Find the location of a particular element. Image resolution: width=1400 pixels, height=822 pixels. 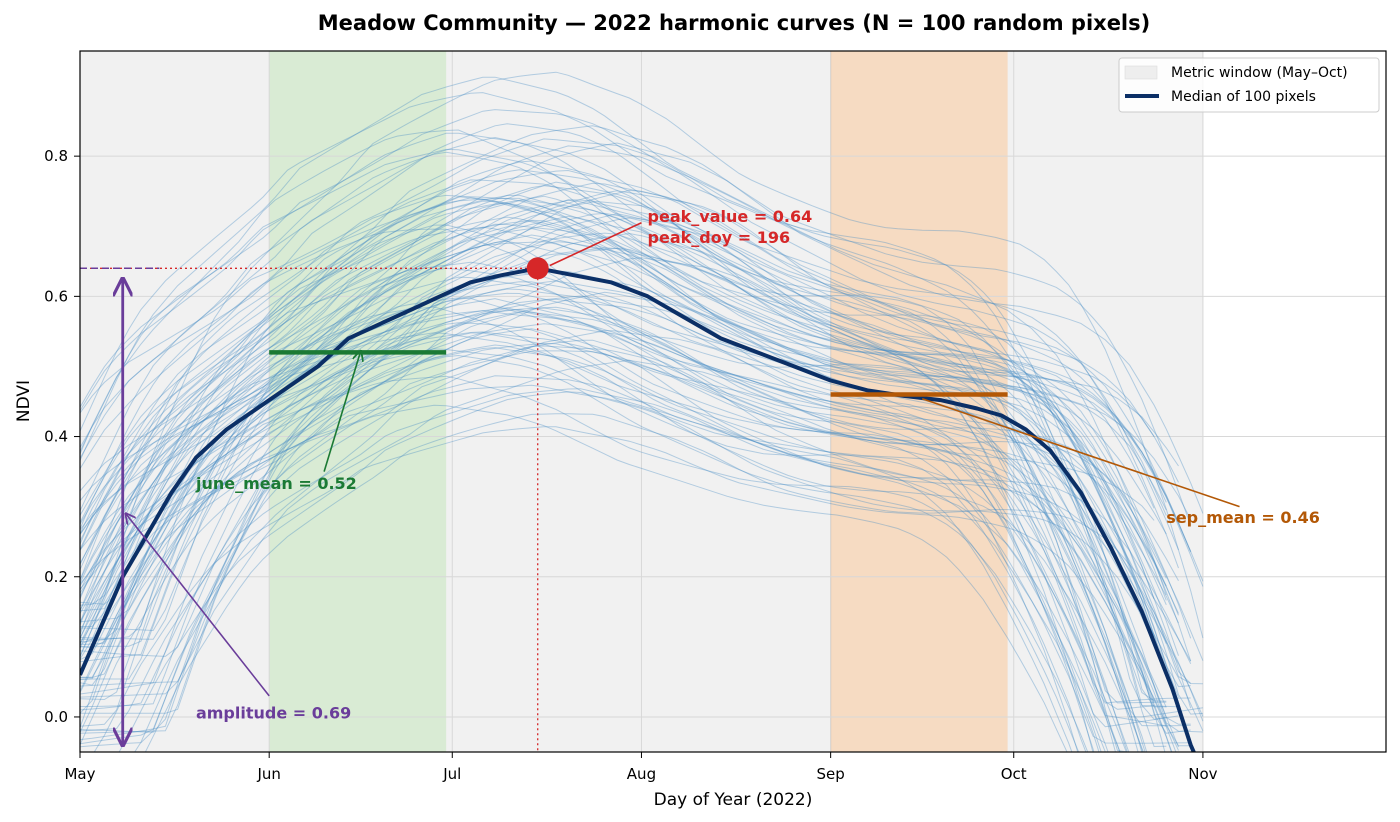

x-axis-ticks: May Jun Jul Aug Sep Oct Nov is located at coordinates (641, 767).